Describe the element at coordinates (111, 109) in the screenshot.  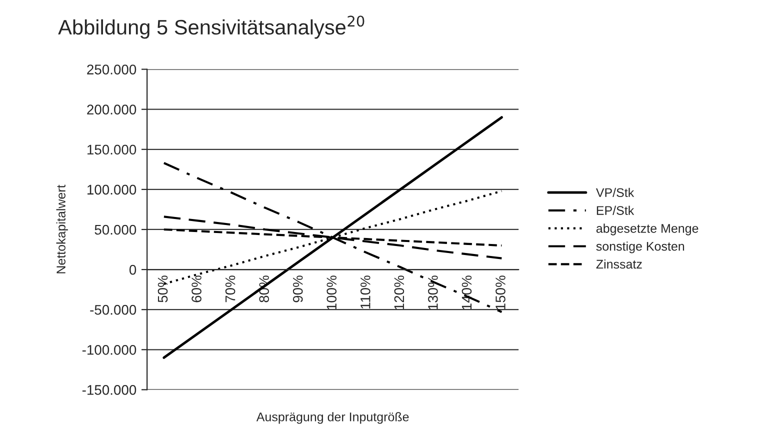
I see `y-tick-label: 200.000` at that location.